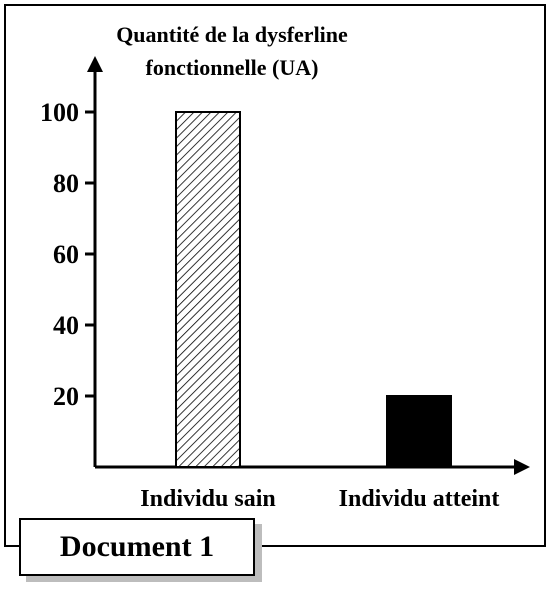 The width and height of the screenshot is (555, 592). Describe the element at coordinates (232, 34) in the screenshot. I see `y-axis-label-line-1: Quantité de la dysferline` at that location.